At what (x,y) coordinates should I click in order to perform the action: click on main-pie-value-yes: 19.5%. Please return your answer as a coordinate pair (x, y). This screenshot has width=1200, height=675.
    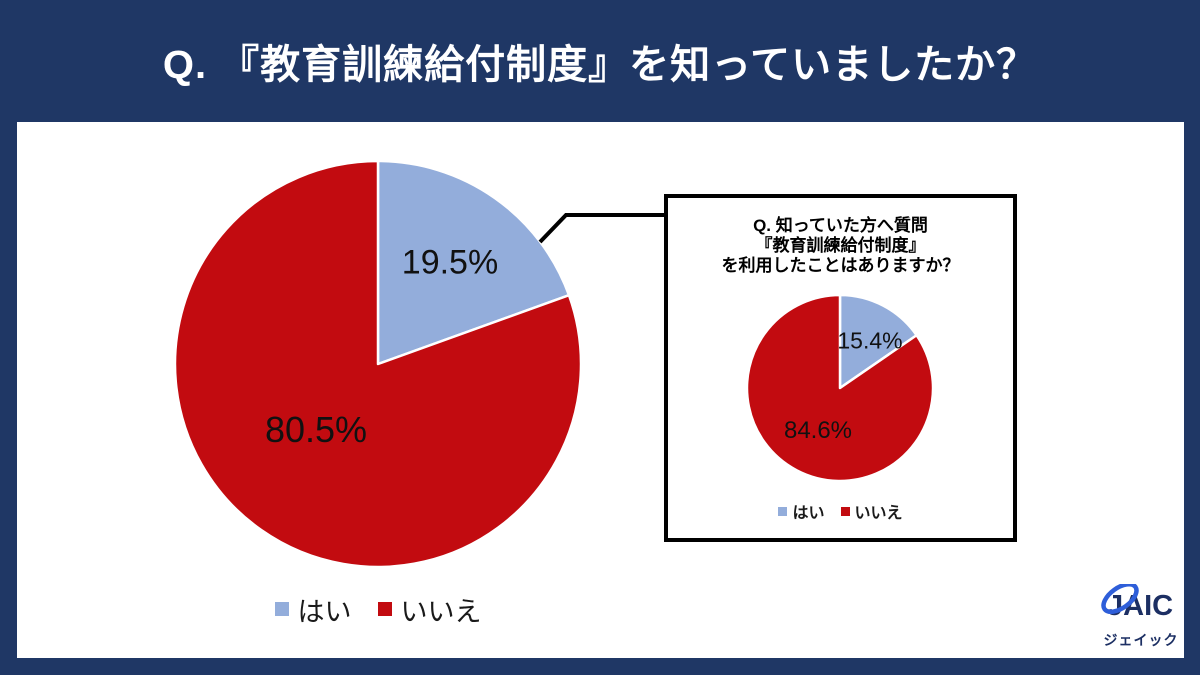
    Looking at the image, I should click on (450, 262).